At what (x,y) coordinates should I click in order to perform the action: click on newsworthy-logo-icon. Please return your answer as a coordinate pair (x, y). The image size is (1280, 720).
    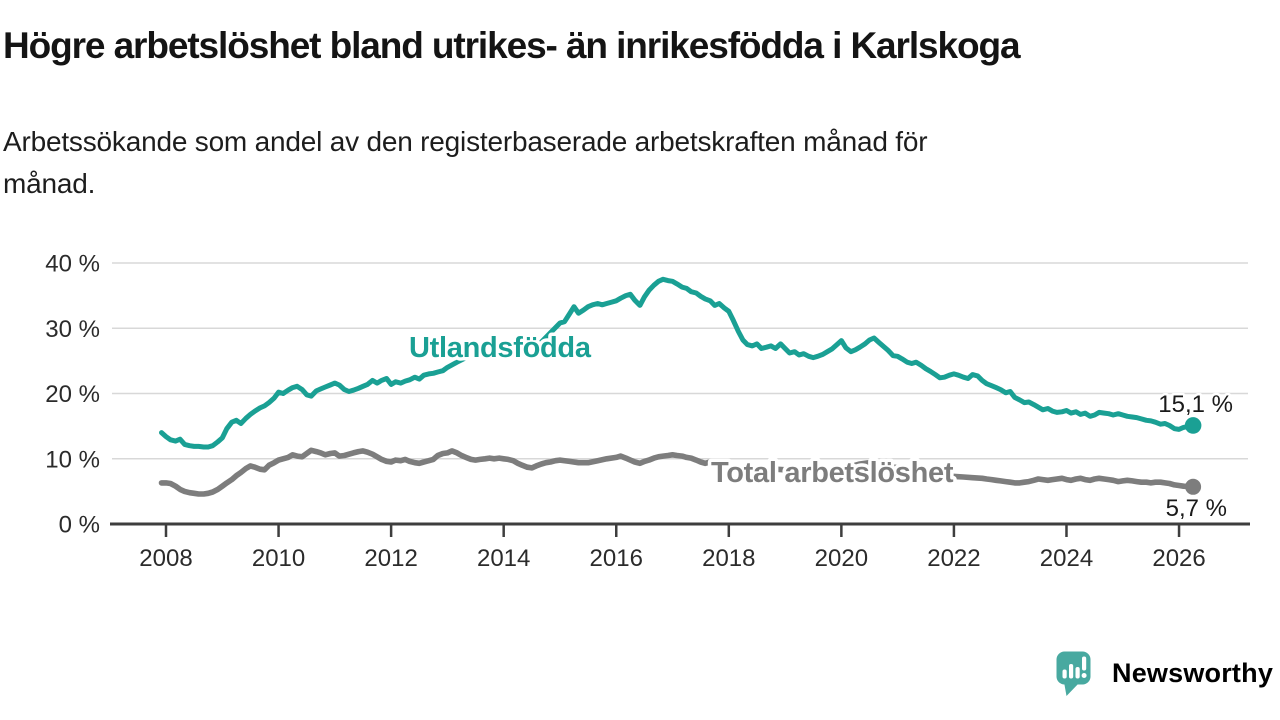
    Looking at the image, I should click on (1073, 673).